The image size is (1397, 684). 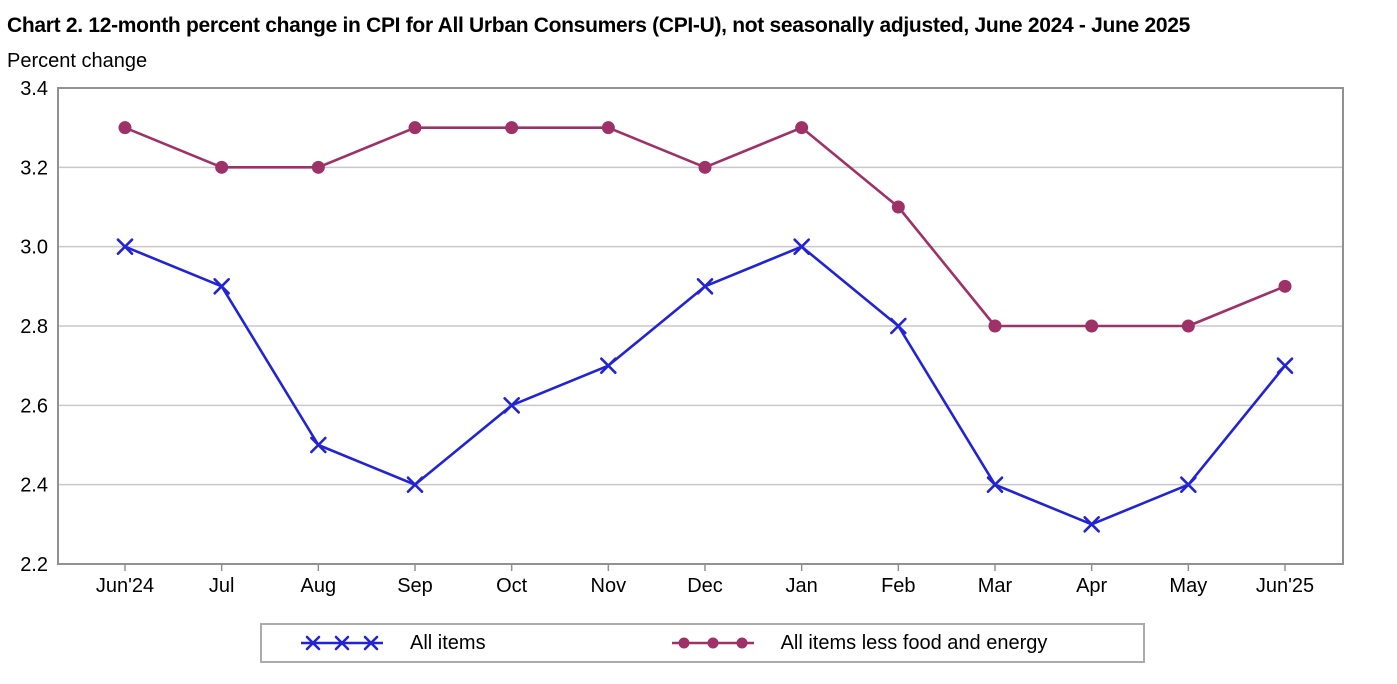 What do you see at coordinates (1188, 586) in the screenshot?
I see `x-tick-label: May` at bounding box center [1188, 586].